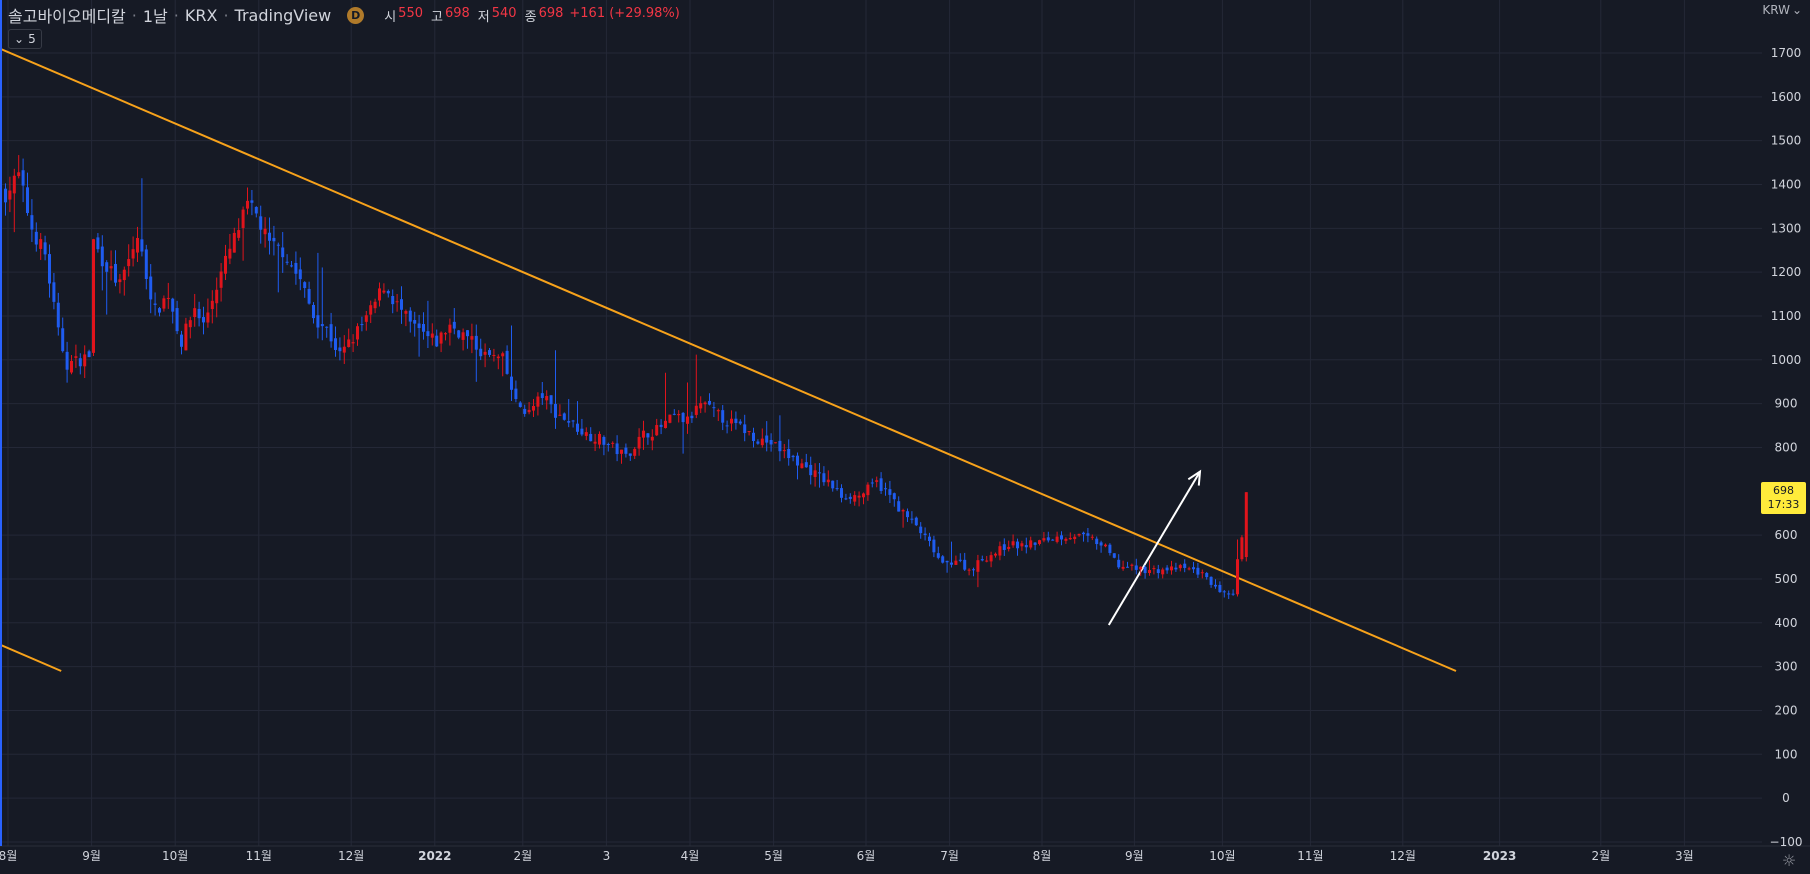 This screenshot has height=874, width=1810. I want to click on x-tick-label: 6월, so click(866, 856).